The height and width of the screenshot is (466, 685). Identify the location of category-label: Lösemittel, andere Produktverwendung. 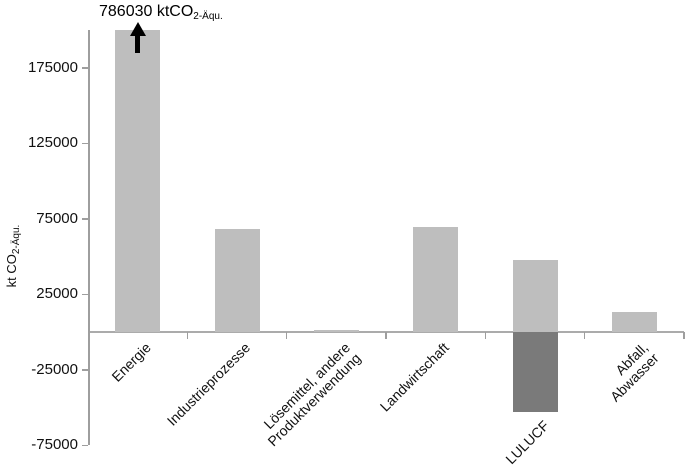
(308, 394).